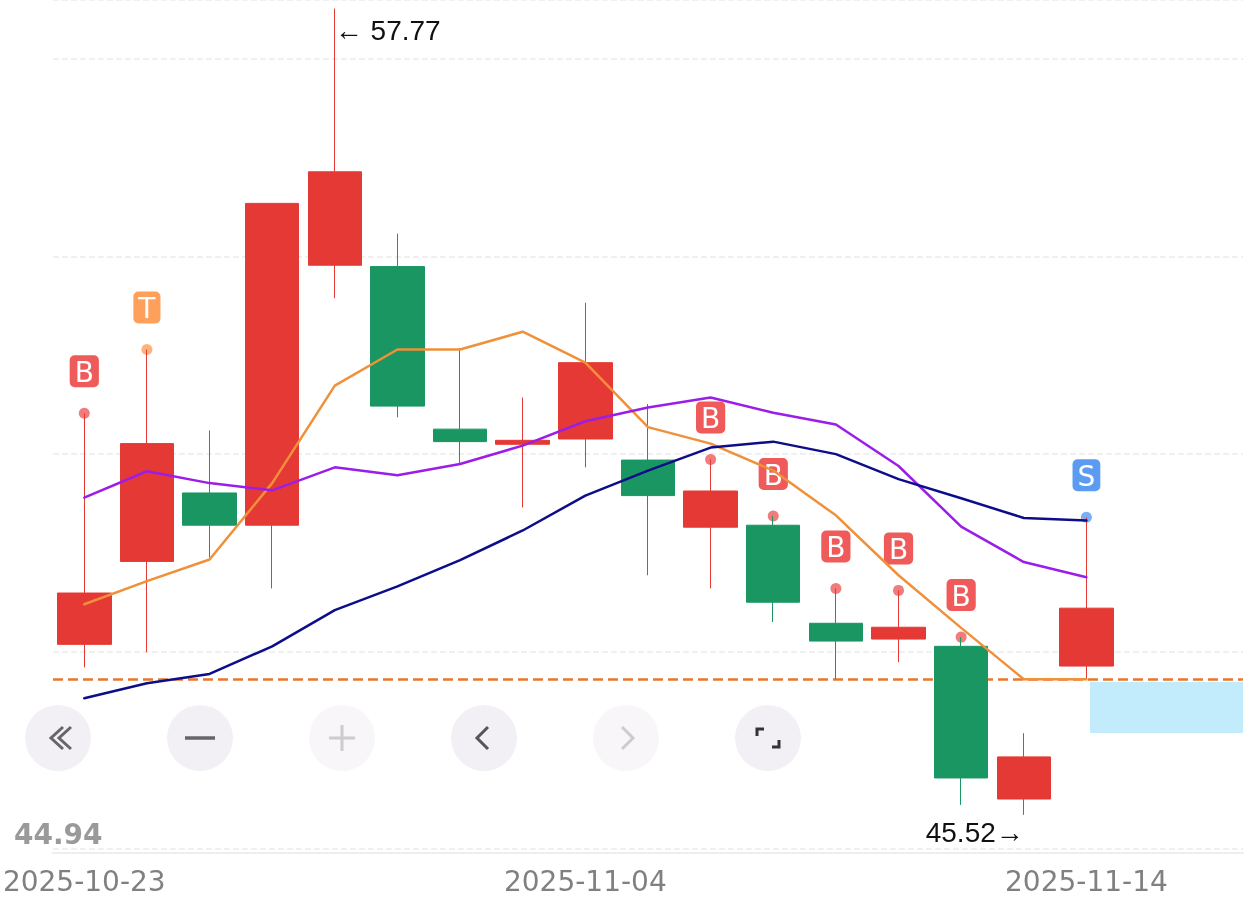 This screenshot has width=1257, height=903. What do you see at coordinates (585, 881) in the screenshot?
I see `x-tick-label: 2025-11-04` at bounding box center [585, 881].